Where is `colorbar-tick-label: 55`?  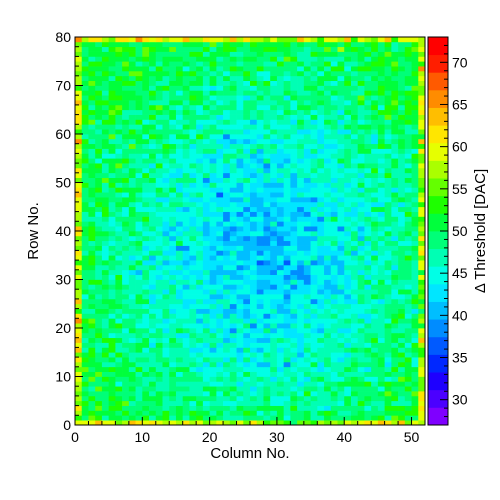 colorbar-tick-label: 55 is located at coordinates (460, 189).